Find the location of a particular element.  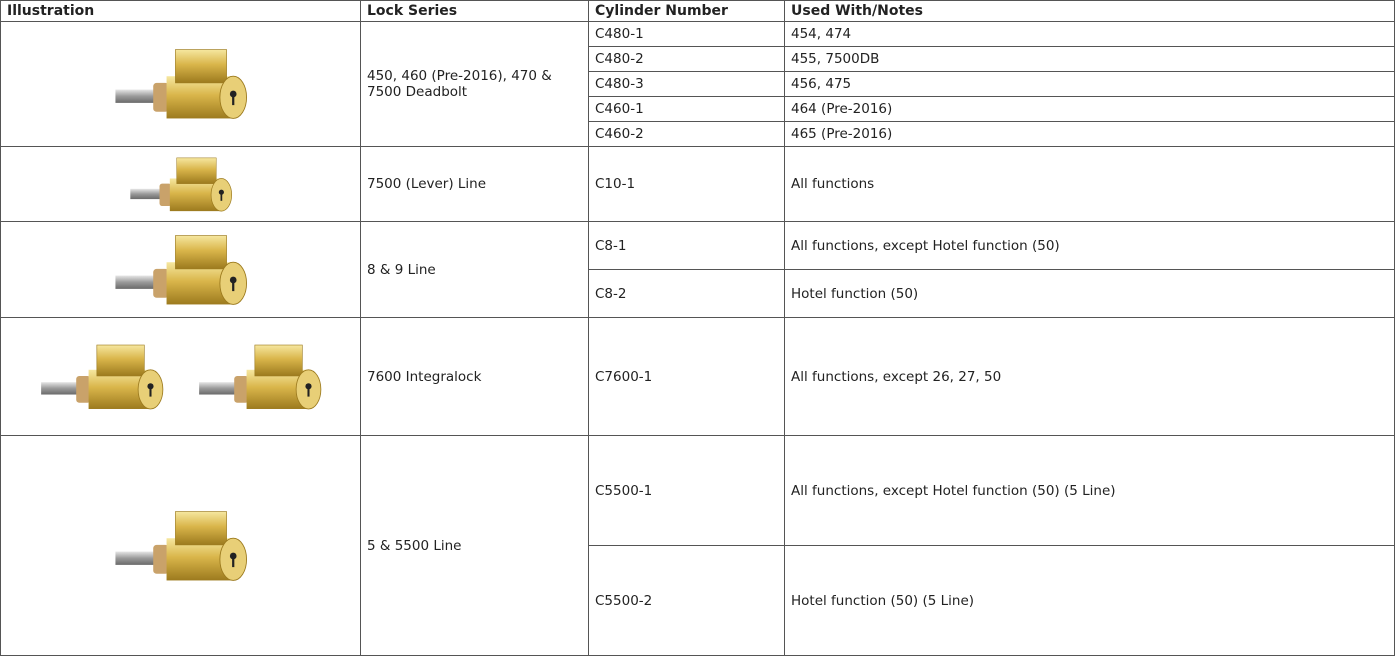

cylinder-number: C5500-2 is located at coordinates (686, 600).